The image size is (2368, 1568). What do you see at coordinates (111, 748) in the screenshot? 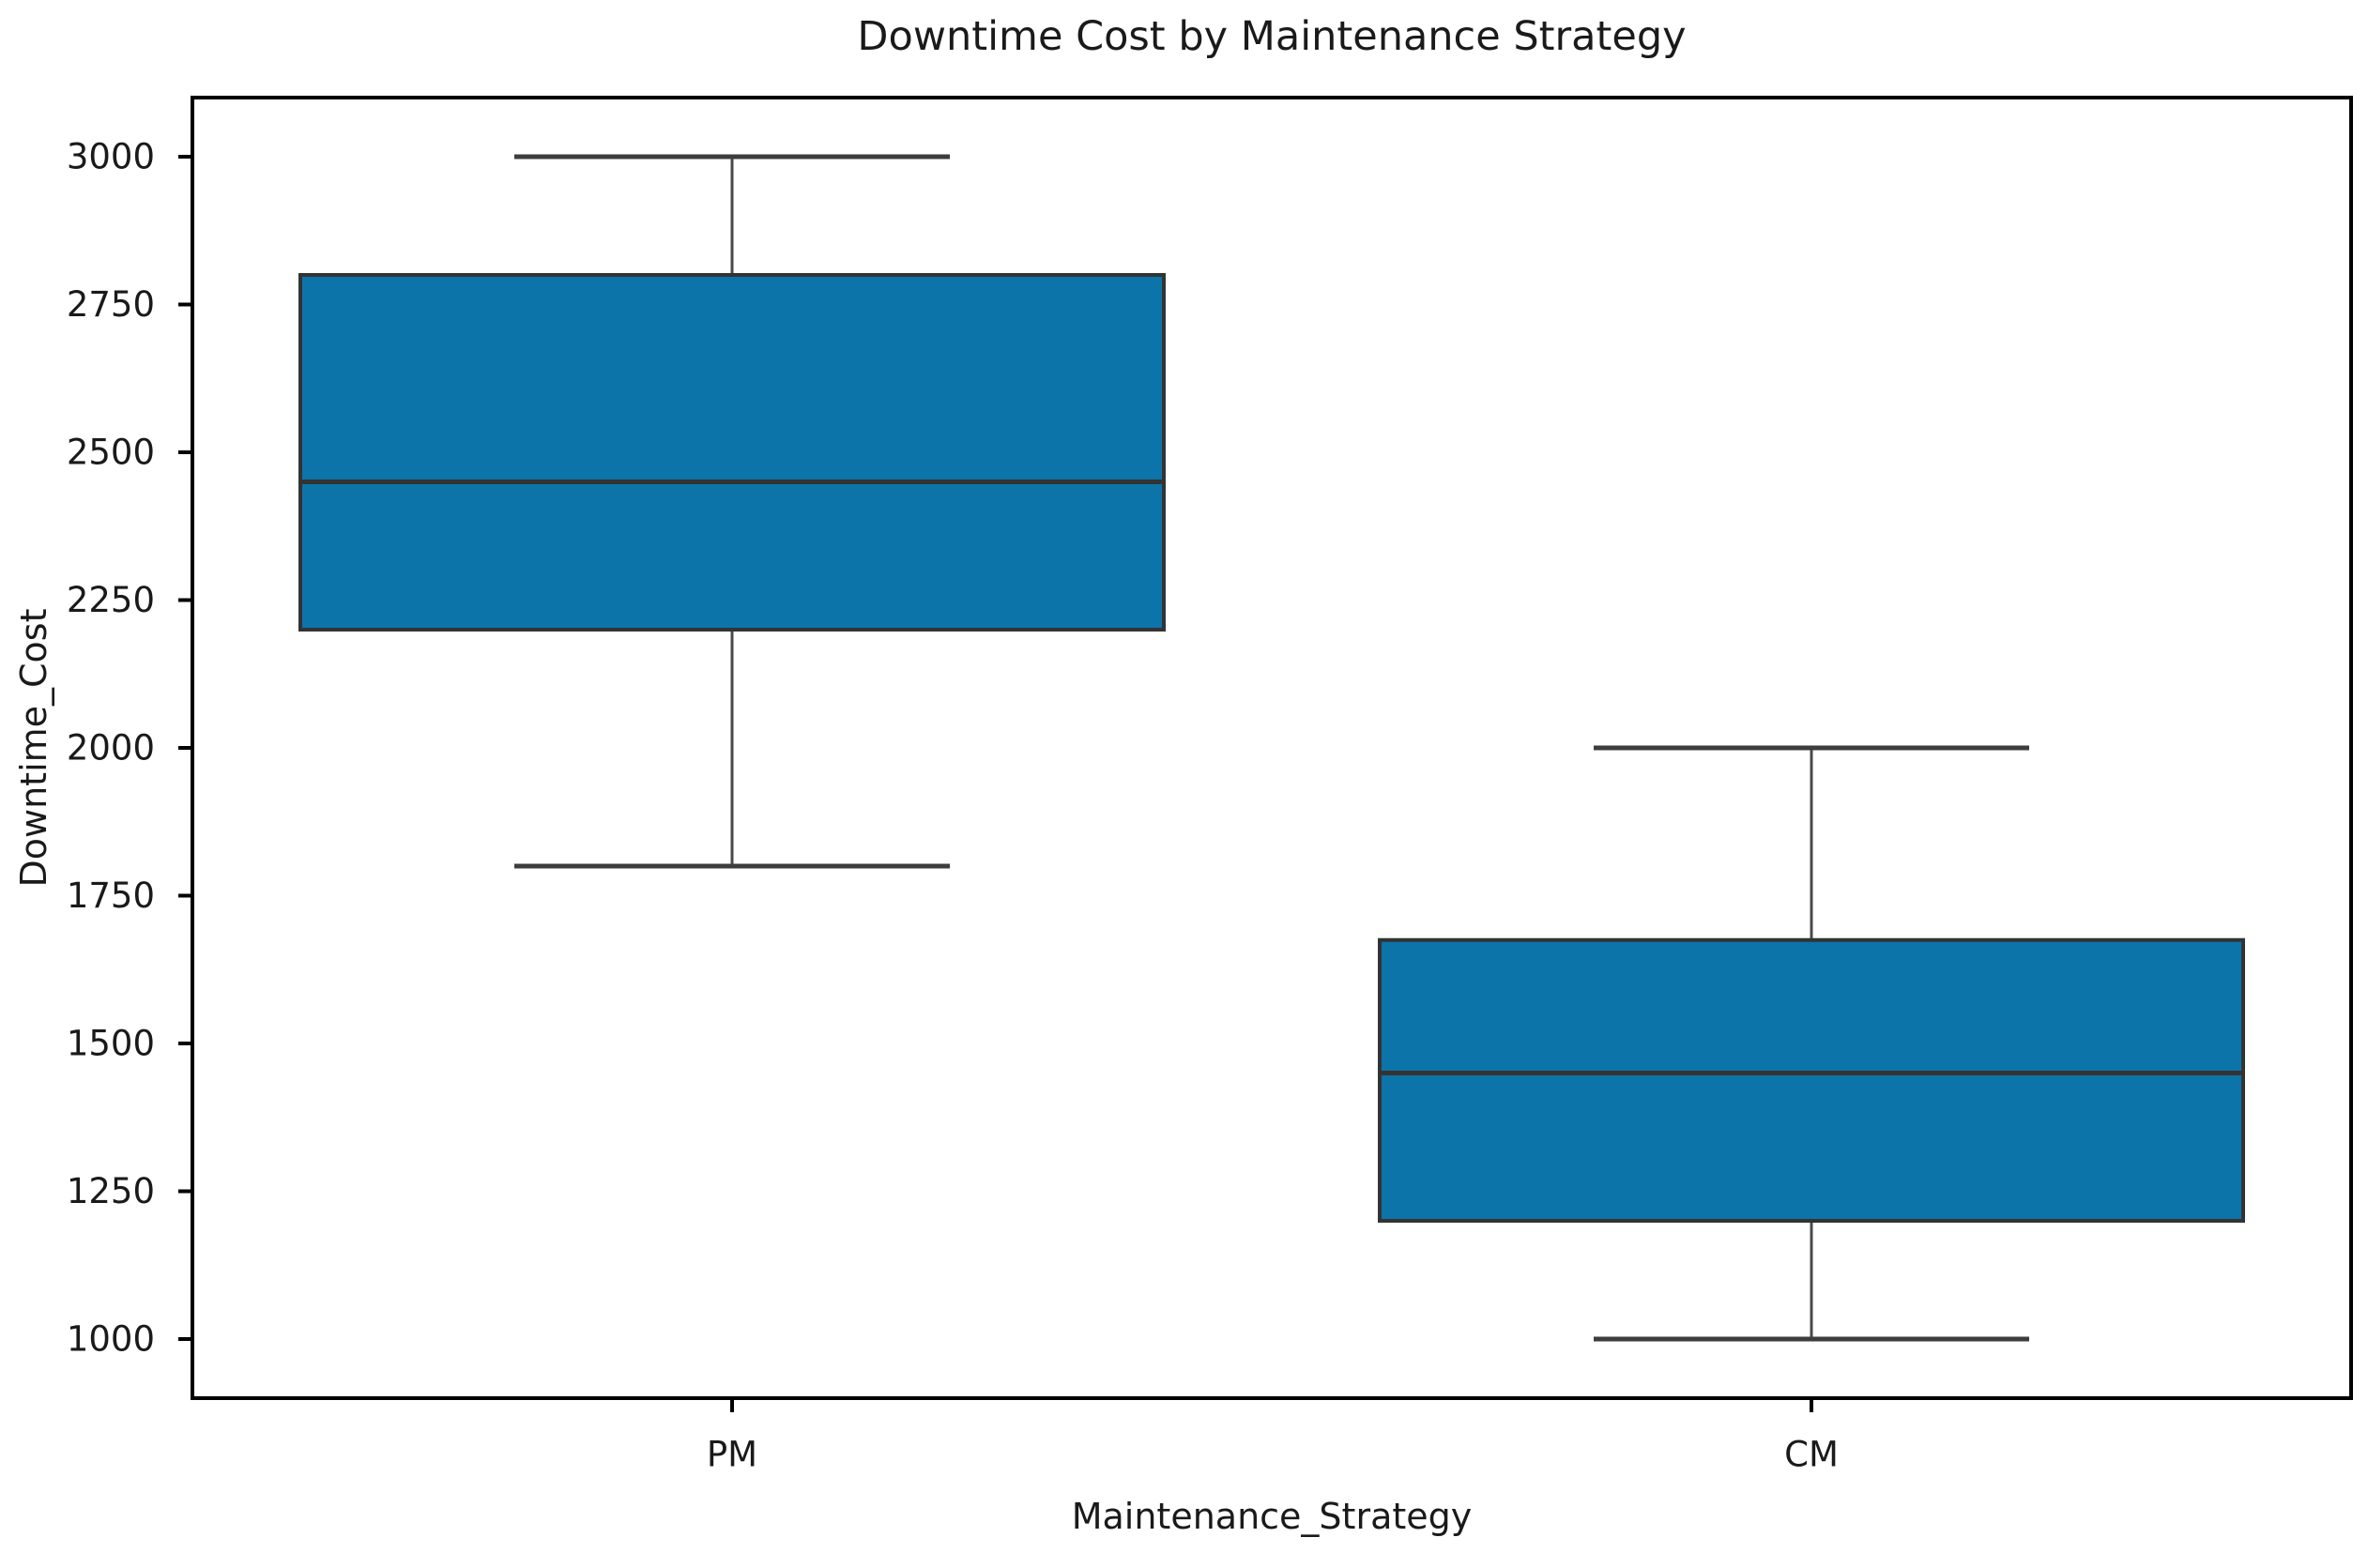
I see `y-tick-label: 2000` at bounding box center [111, 748].